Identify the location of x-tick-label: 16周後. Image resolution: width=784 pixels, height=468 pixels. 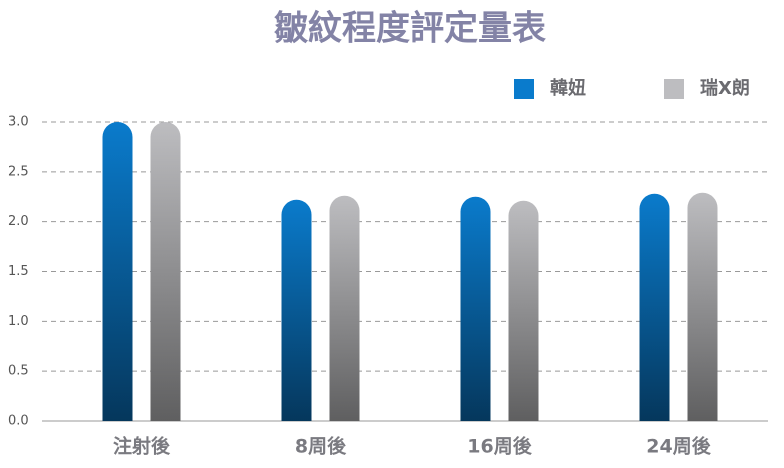
(499, 446).